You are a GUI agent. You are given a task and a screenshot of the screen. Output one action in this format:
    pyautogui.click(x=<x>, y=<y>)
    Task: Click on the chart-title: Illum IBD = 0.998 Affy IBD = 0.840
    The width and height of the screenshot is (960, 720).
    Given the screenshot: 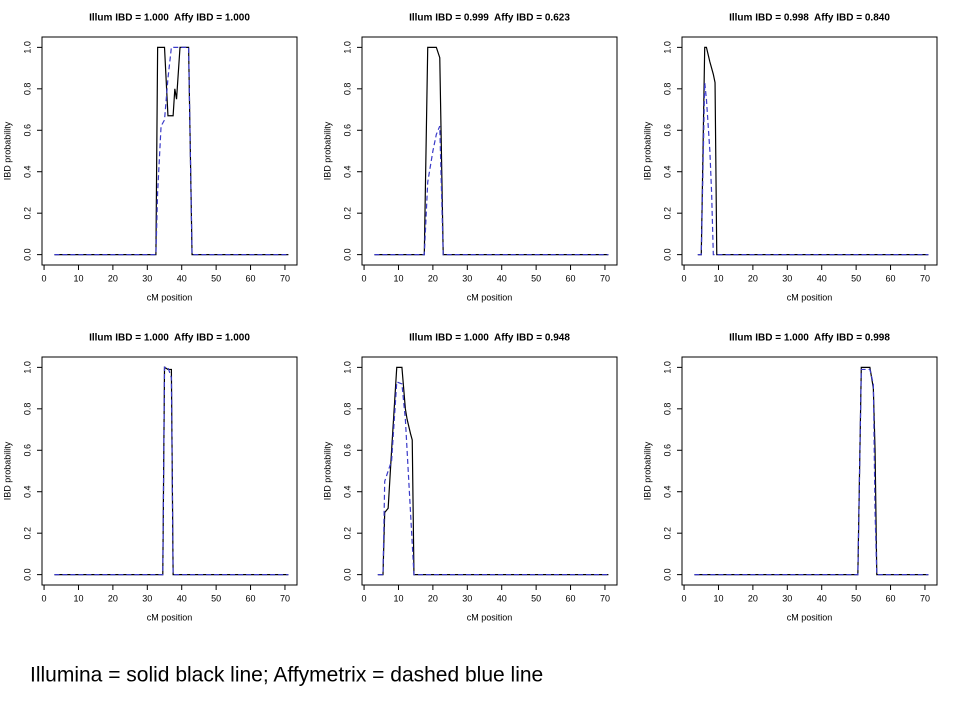 What is the action you would take?
    pyautogui.click(x=809, y=18)
    